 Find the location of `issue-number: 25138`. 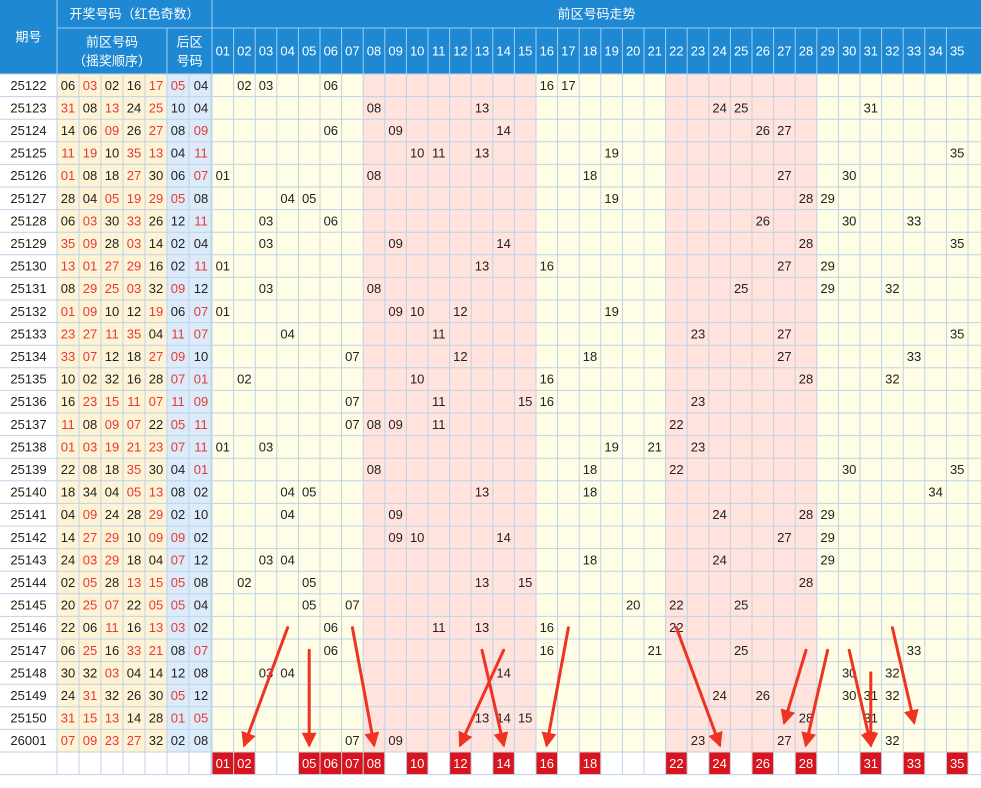

issue-number: 25138 is located at coordinates (28, 446).